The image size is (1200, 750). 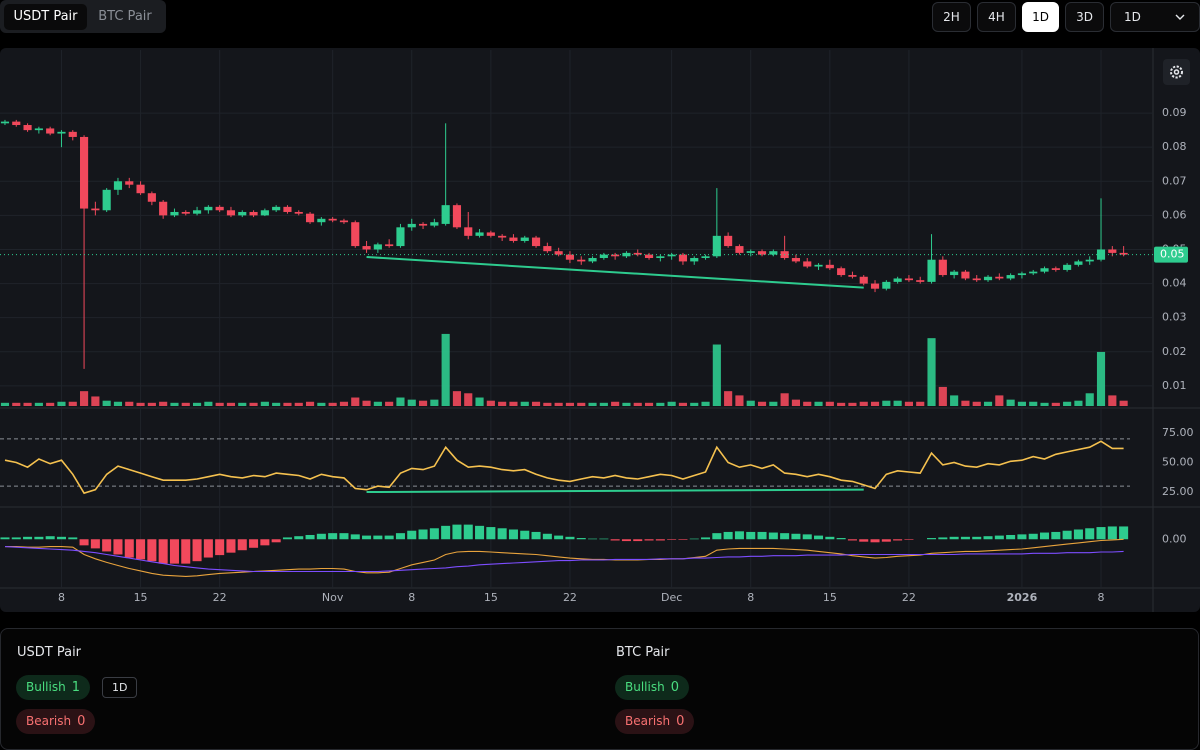 I want to click on timeframe-button: 4H, so click(x=996, y=17).